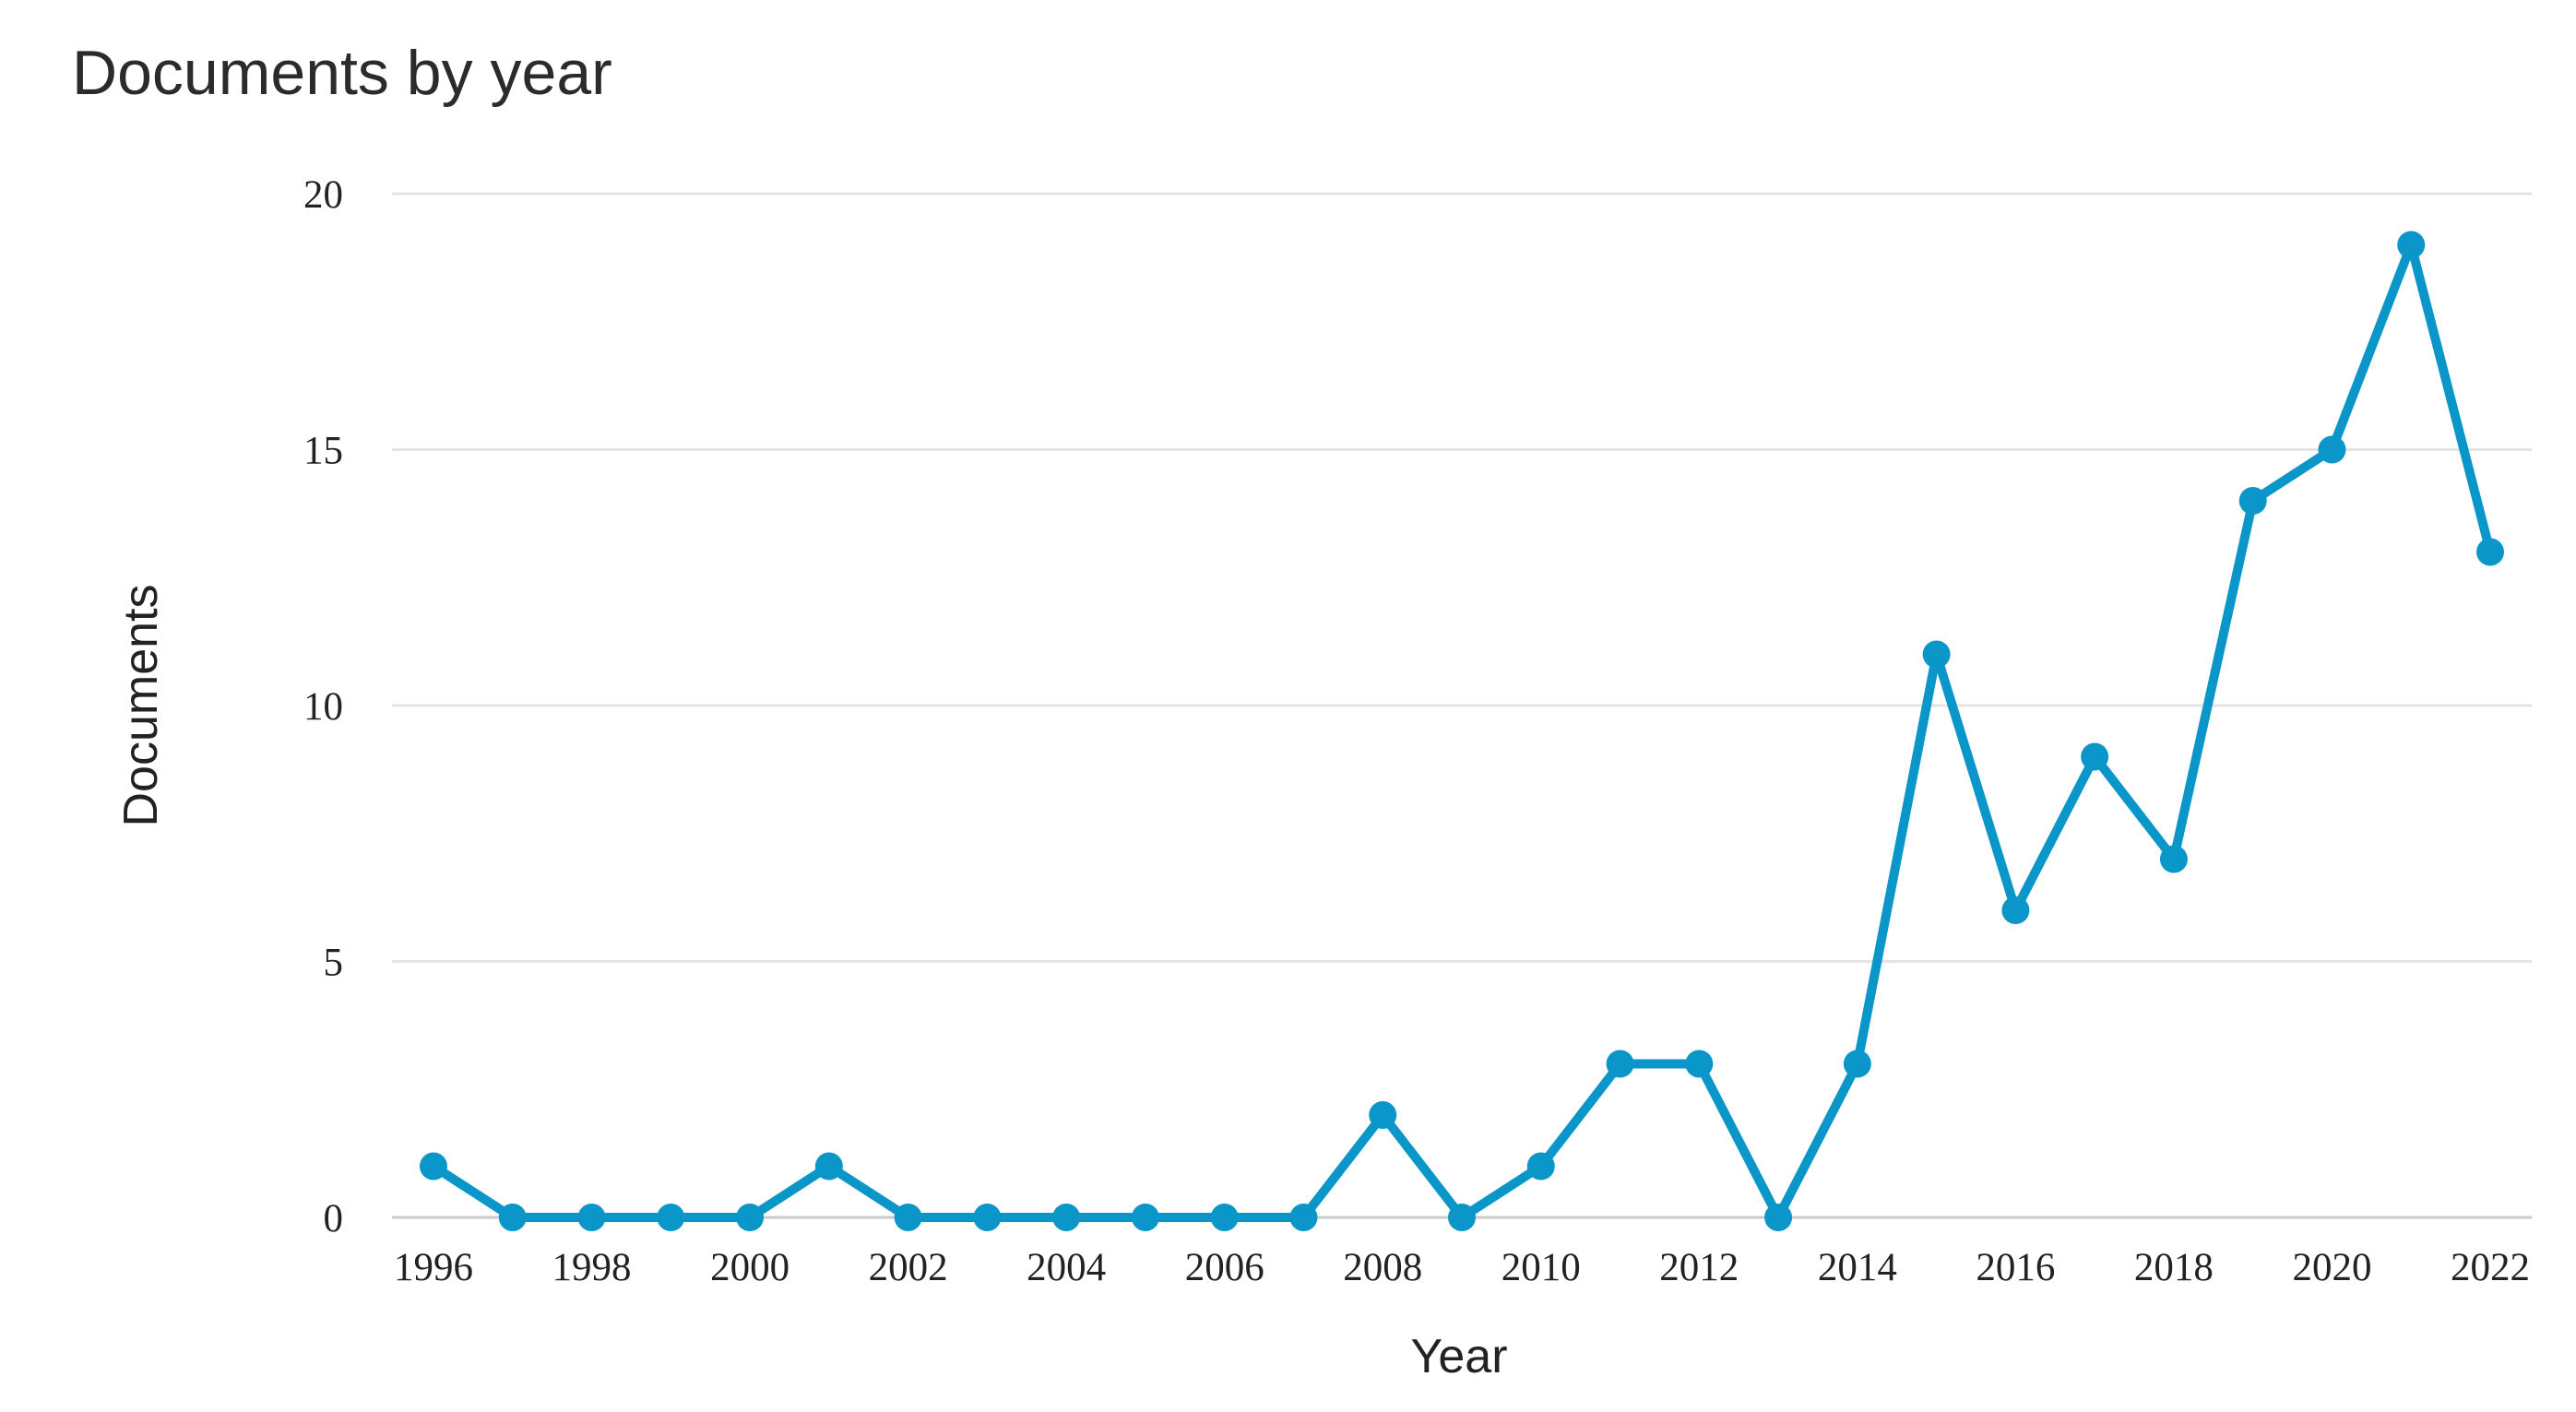 The width and height of the screenshot is (2576, 1412). Describe the element at coordinates (141, 706) in the screenshot. I see `y-axis-title: Documents` at that location.